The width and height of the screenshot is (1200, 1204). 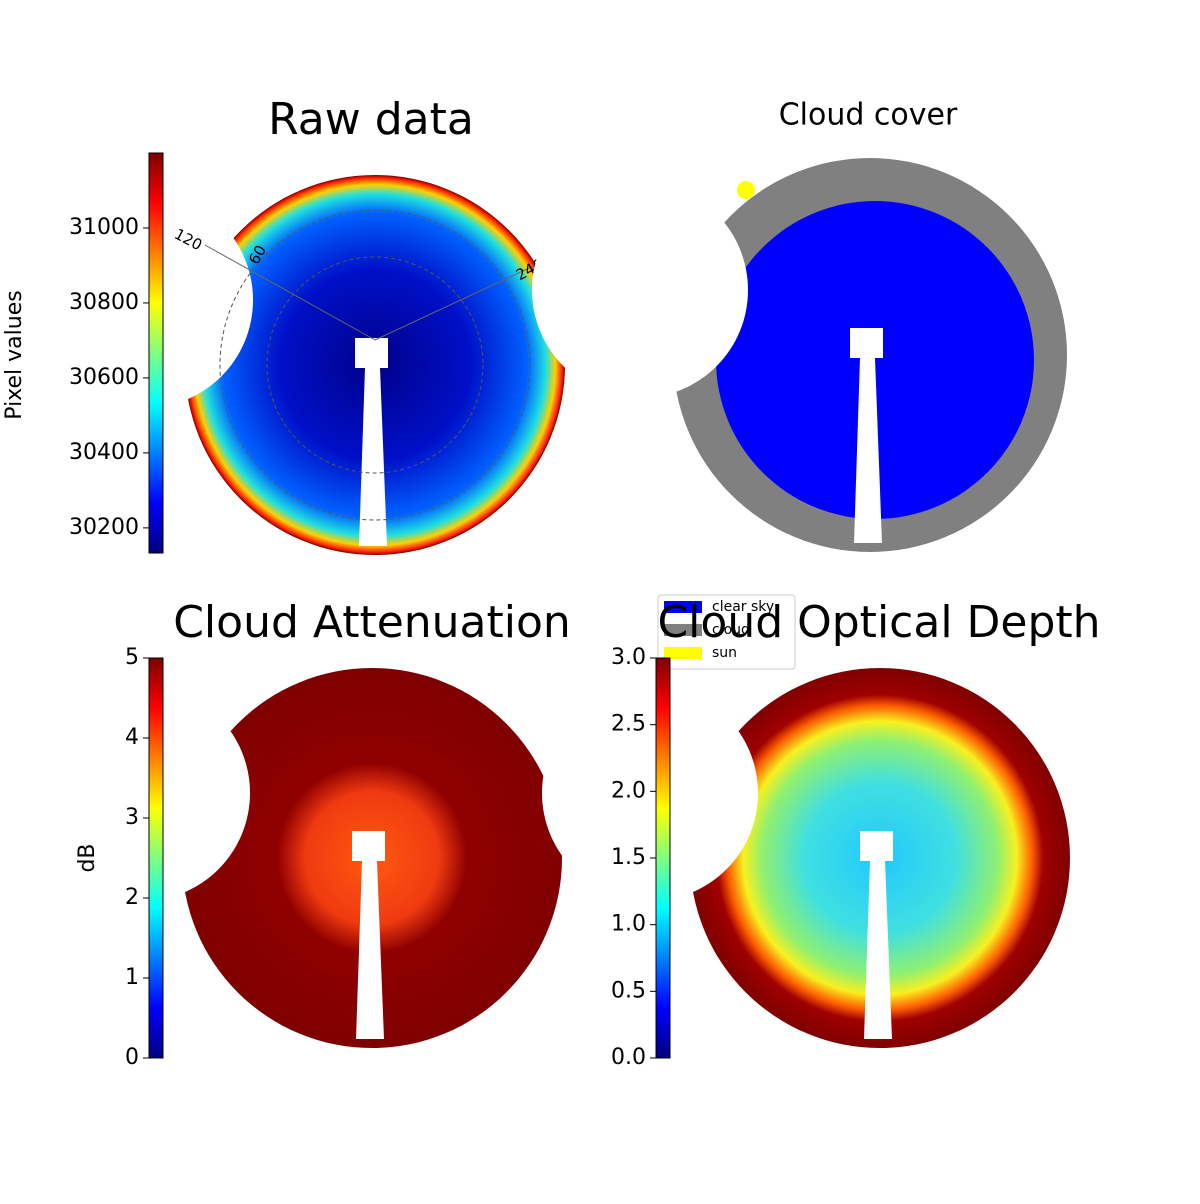 What do you see at coordinates (628, 724) in the screenshot?
I see `colorbar-tick-label: 2.5` at bounding box center [628, 724].